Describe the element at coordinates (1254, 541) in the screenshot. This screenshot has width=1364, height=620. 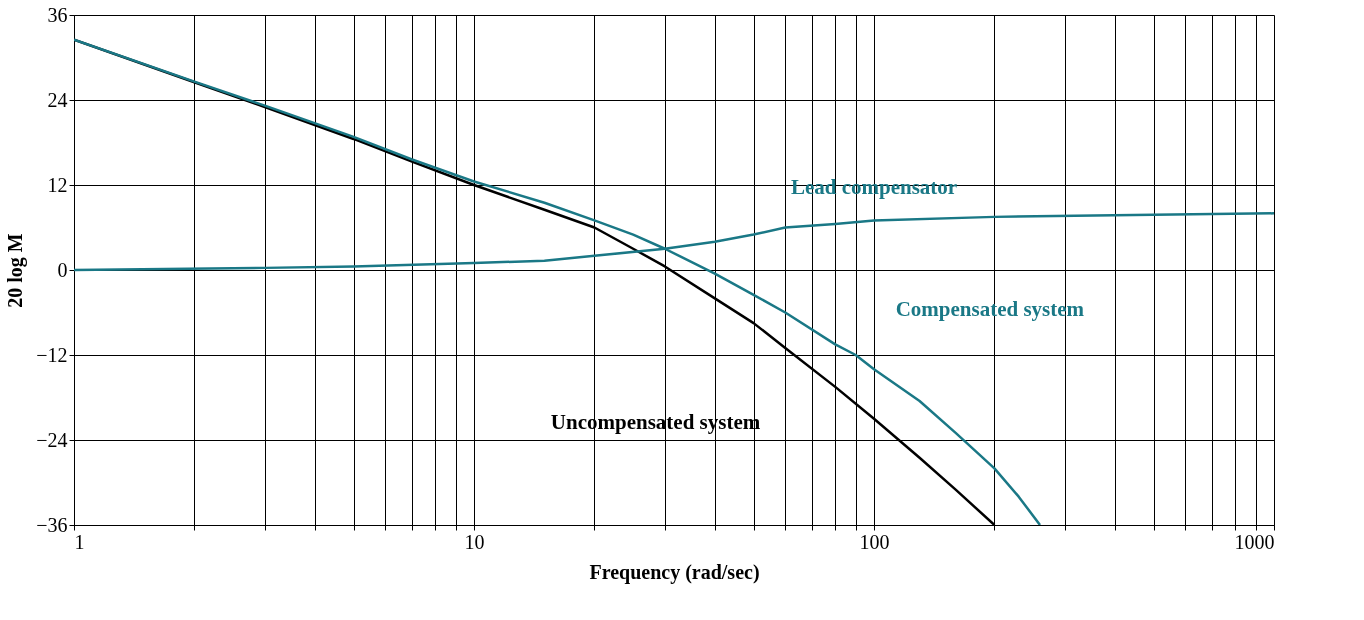
I see `x-tick-label: 1000` at that location.